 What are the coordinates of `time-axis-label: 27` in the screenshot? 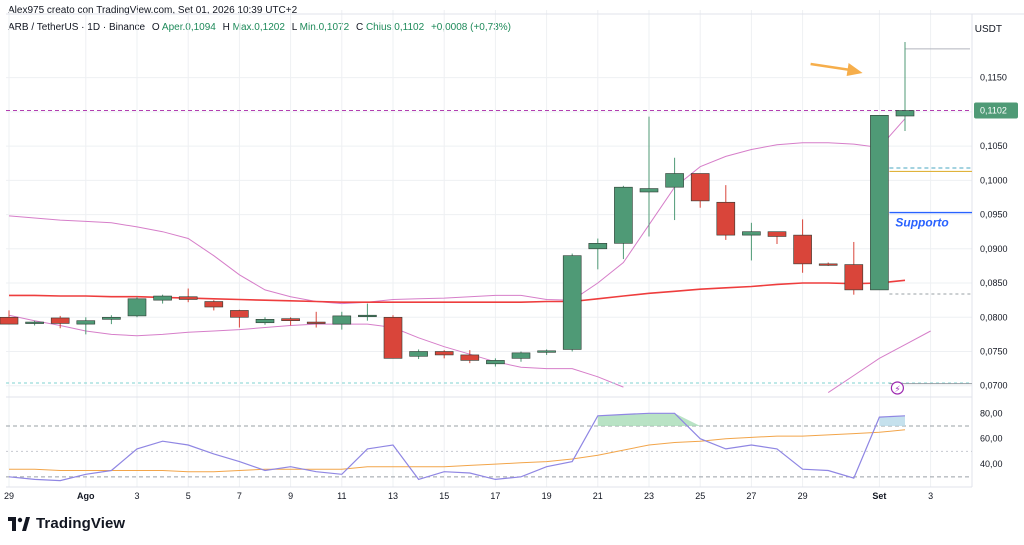 It's located at (751, 496).